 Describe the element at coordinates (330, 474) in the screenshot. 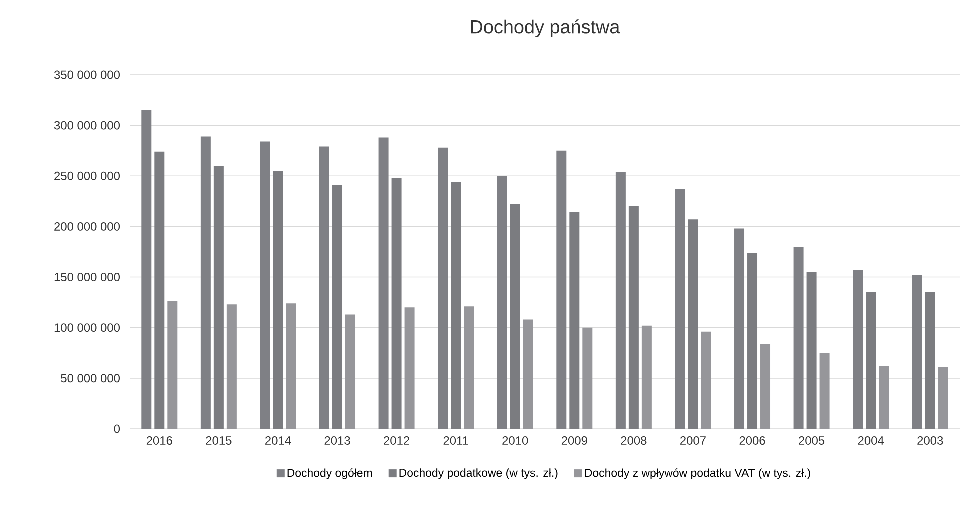

I see `legend-label: Dochody ogółem` at that location.